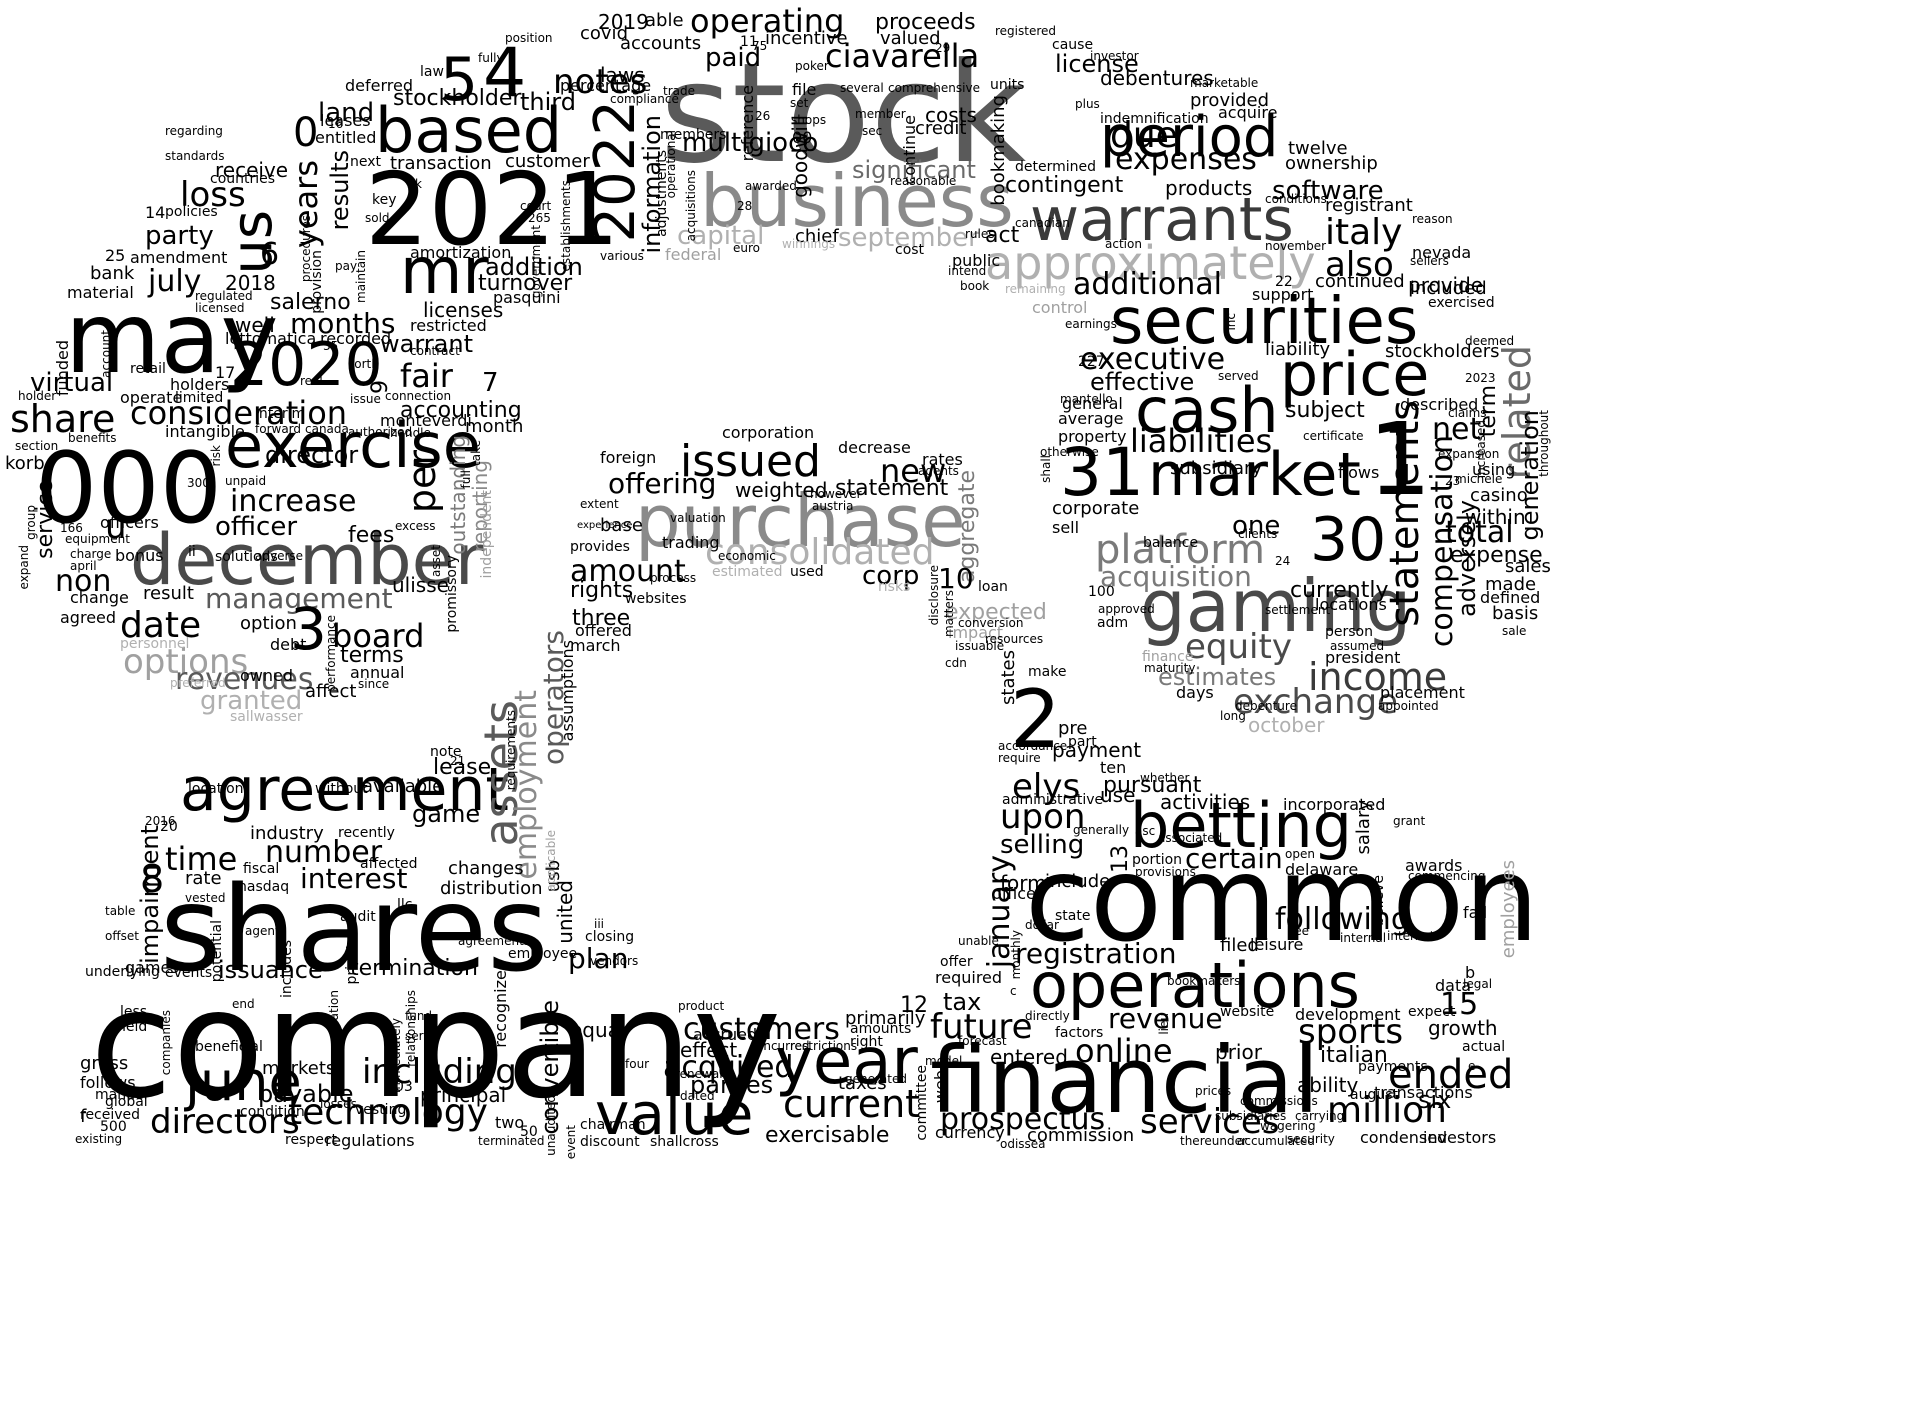 The height and width of the screenshot is (1406, 1920). Describe the element at coordinates (1002, 235) in the screenshot. I see `word-act: act` at that location.